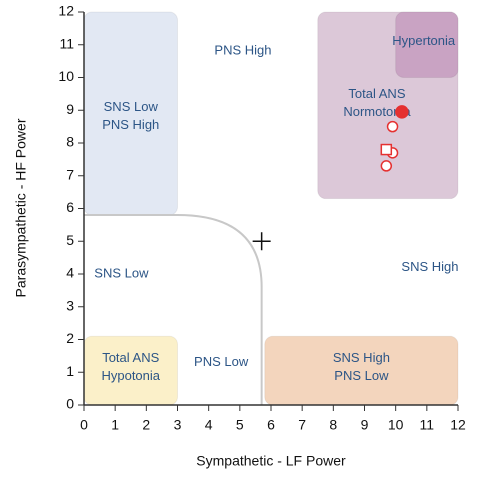 This screenshot has width=486, height=479. What do you see at coordinates (130, 375) in the screenshot?
I see `region-label: Hypotonia` at bounding box center [130, 375].